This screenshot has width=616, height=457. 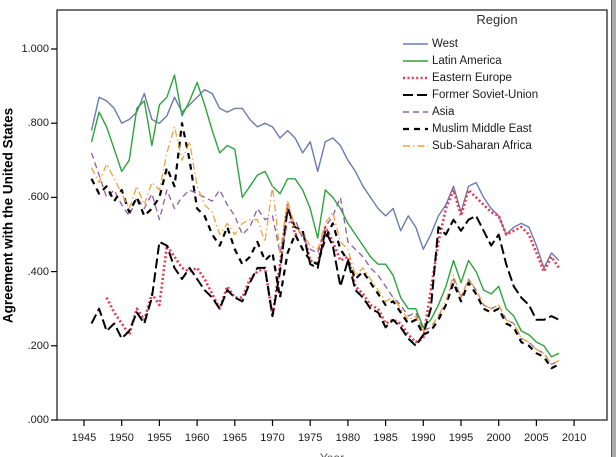 What do you see at coordinates (498, 438) in the screenshot?
I see `x-tick-label: 2000` at bounding box center [498, 438].